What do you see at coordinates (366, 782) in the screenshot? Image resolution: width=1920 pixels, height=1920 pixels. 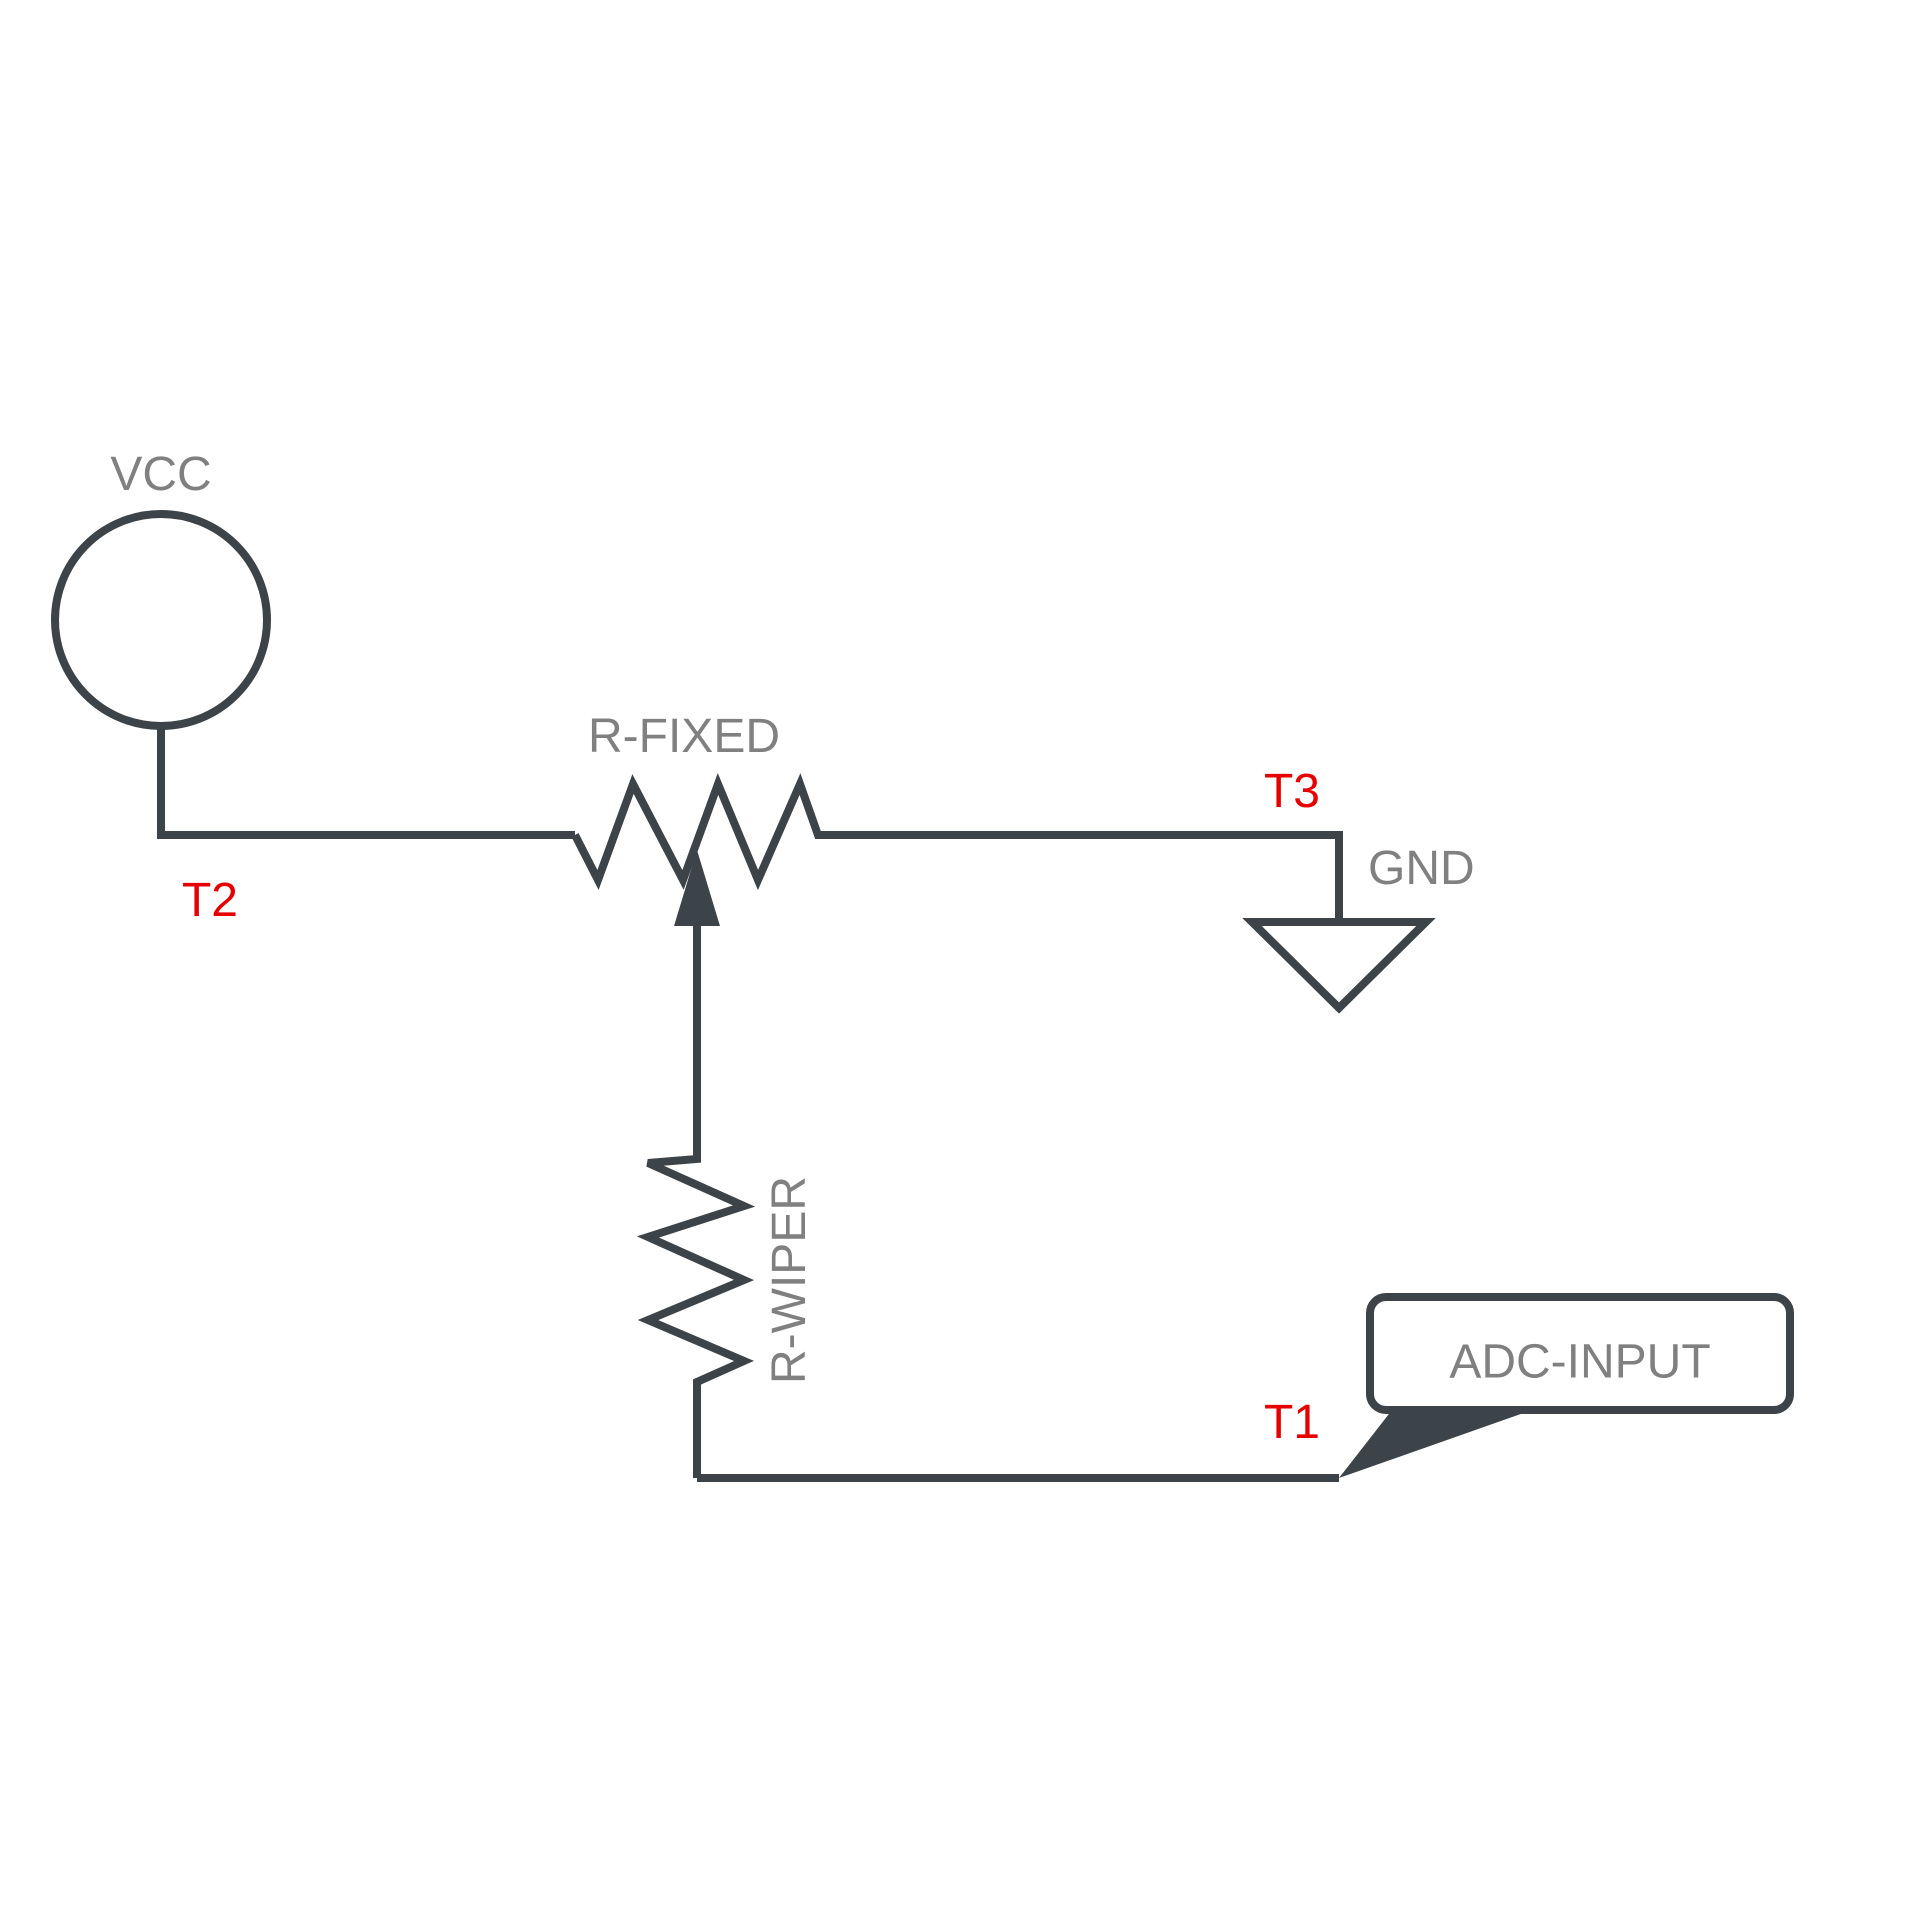 I see `wire-vcc-to-r-fixed` at bounding box center [366, 782].